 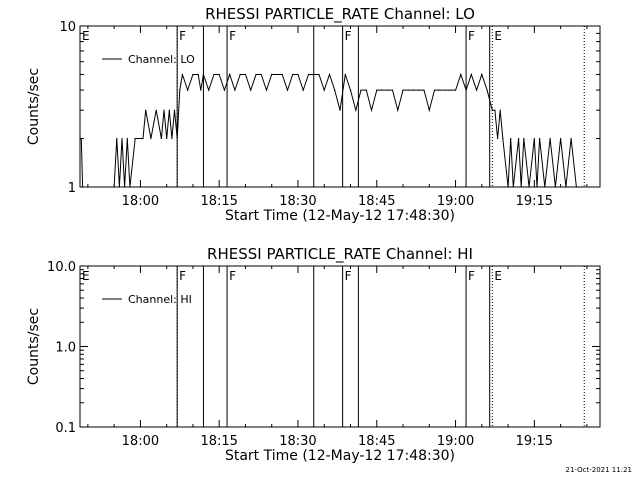 What do you see at coordinates (61, 267) in the screenshot?
I see `y-tick-label: 10.0` at bounding box center [61, 267].